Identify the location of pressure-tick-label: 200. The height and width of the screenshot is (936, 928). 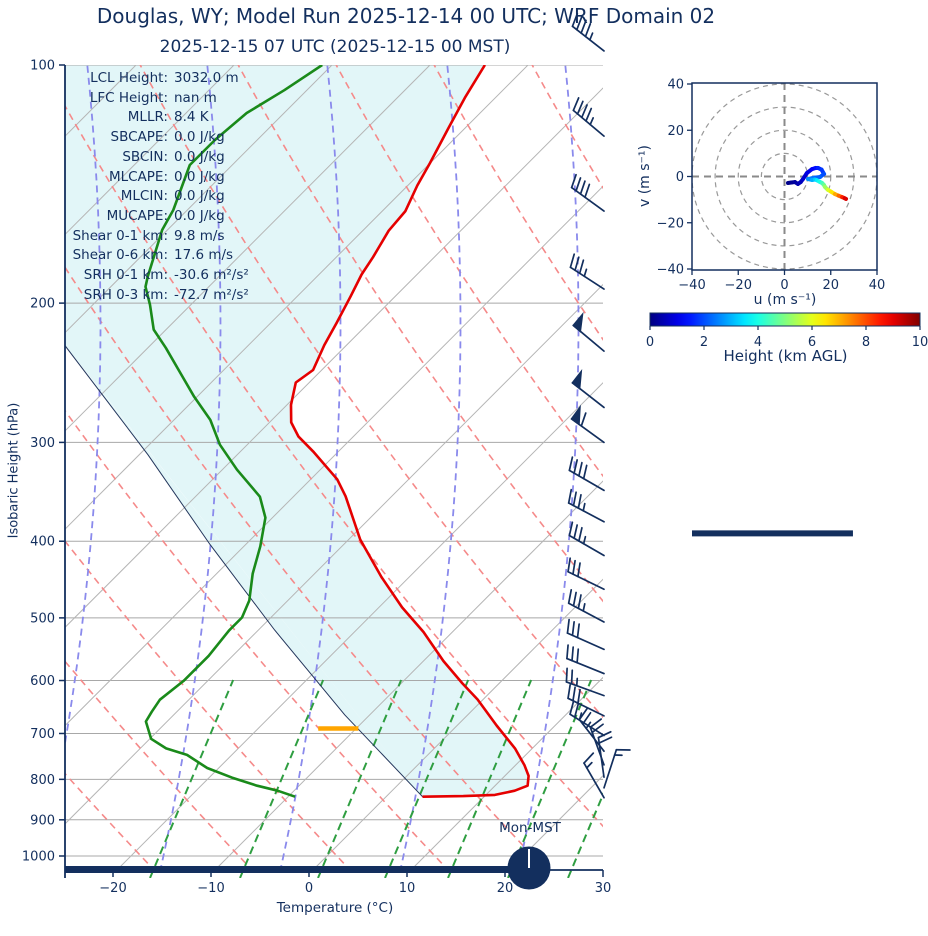
(42, 304).